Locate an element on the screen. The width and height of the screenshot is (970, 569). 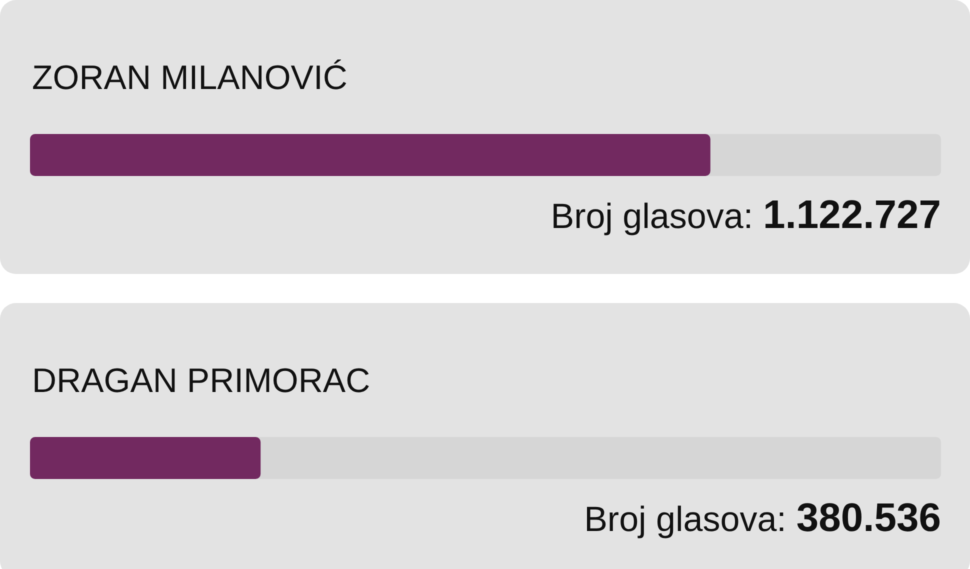
y-tick-label: DRAGAN PRIMORAC is located at coordinates (201, 381).